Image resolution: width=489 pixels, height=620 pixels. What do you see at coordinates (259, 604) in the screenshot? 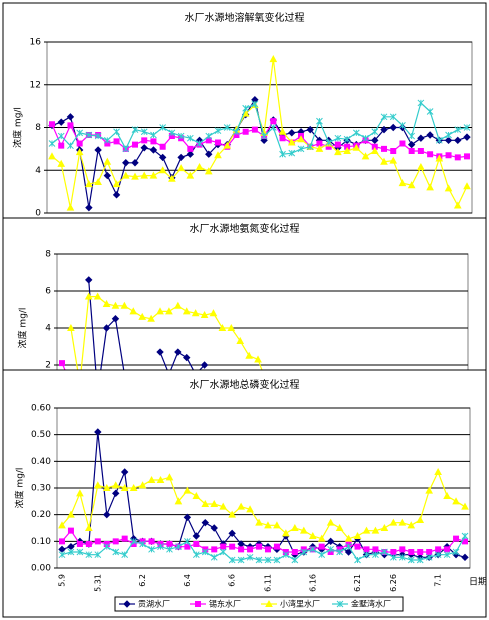
I see `legend-box` at bounding box center [259, 604].